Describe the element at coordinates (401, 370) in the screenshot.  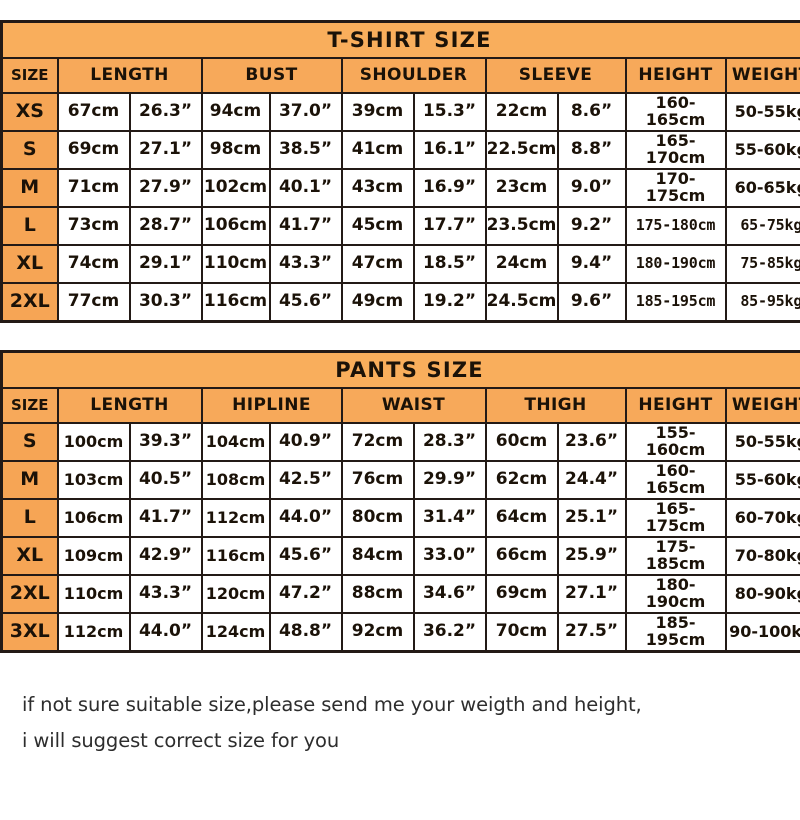
I see `pants-table-title: PANTS SIZE` at that location.